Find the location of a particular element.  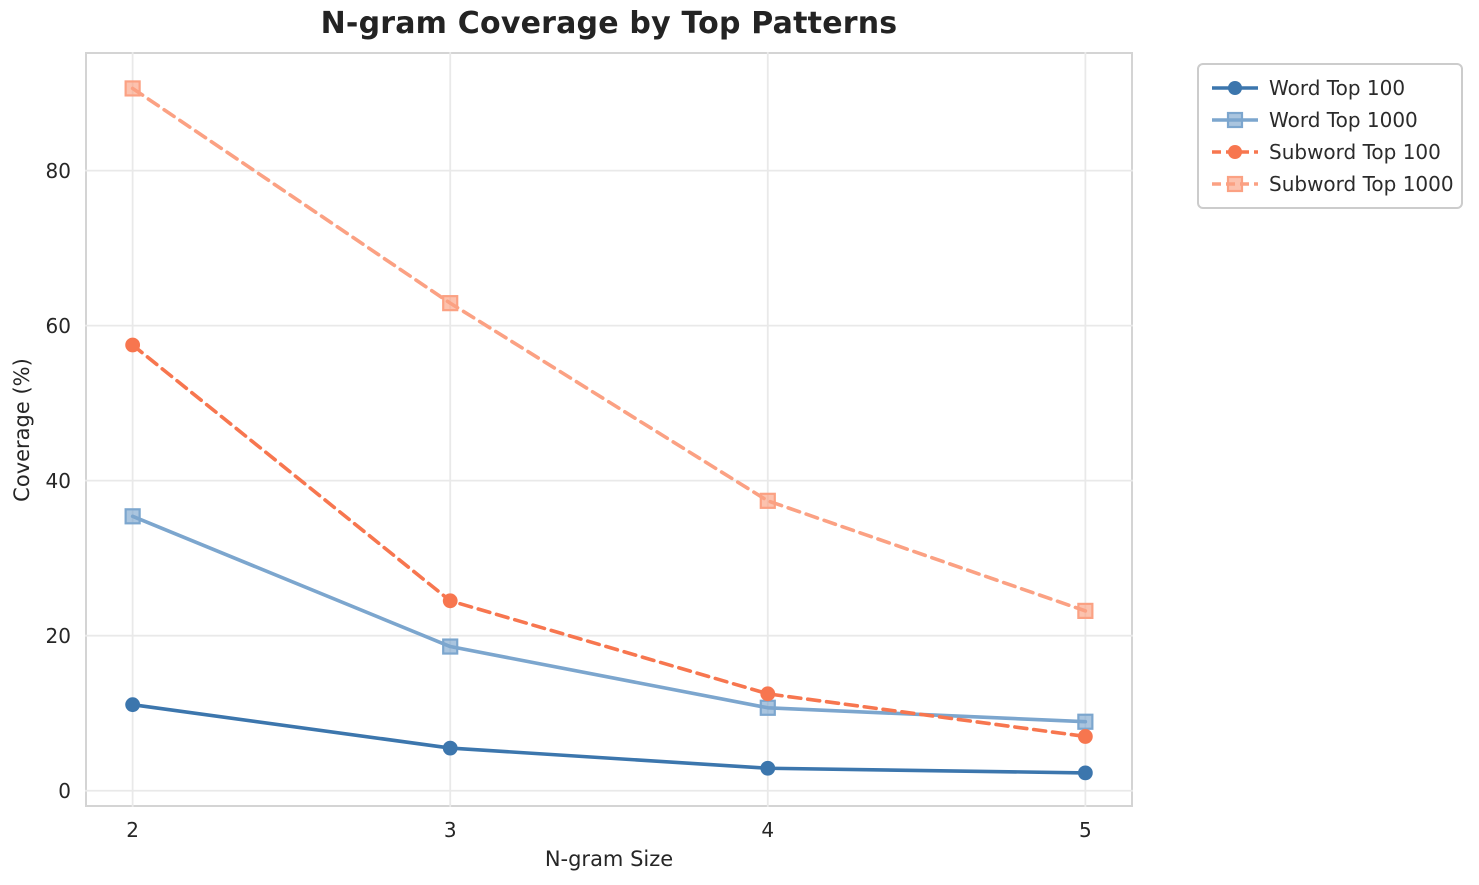

legend-label-subword-top-100: Subword Top 100 is located at coordinates (1355, 152).